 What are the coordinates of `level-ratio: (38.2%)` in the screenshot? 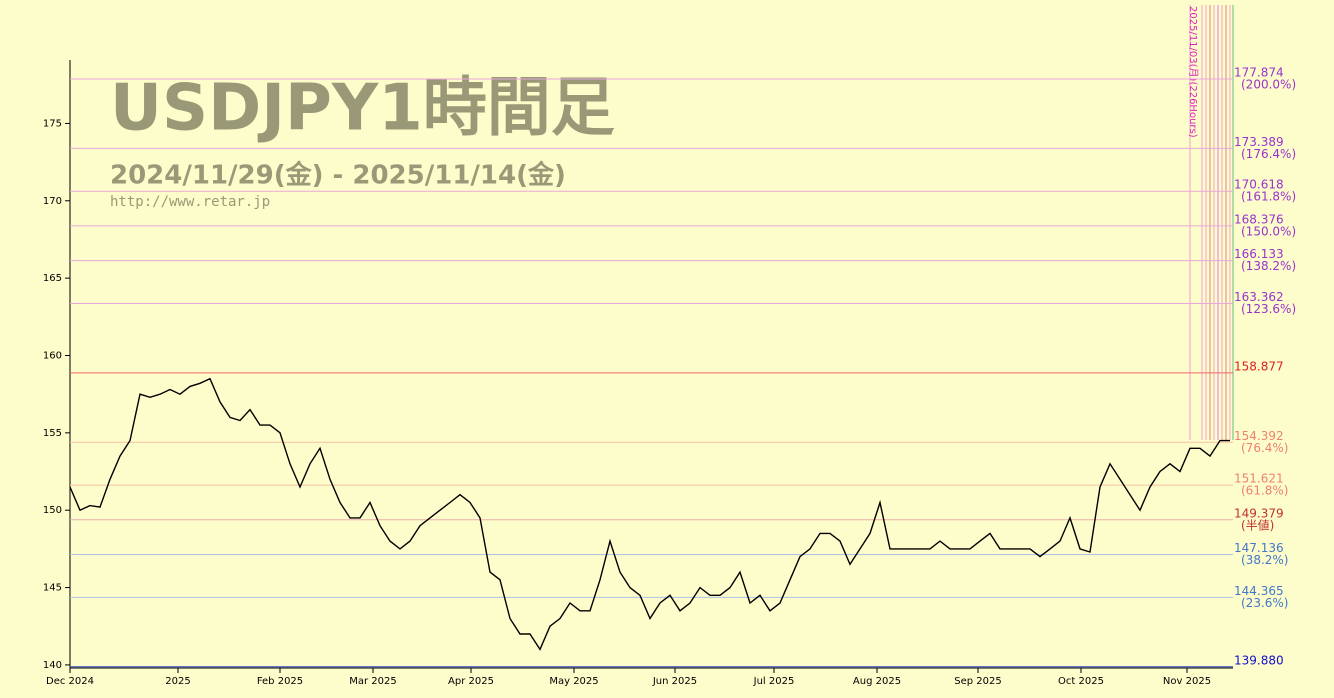 It's located at (1264, 560).